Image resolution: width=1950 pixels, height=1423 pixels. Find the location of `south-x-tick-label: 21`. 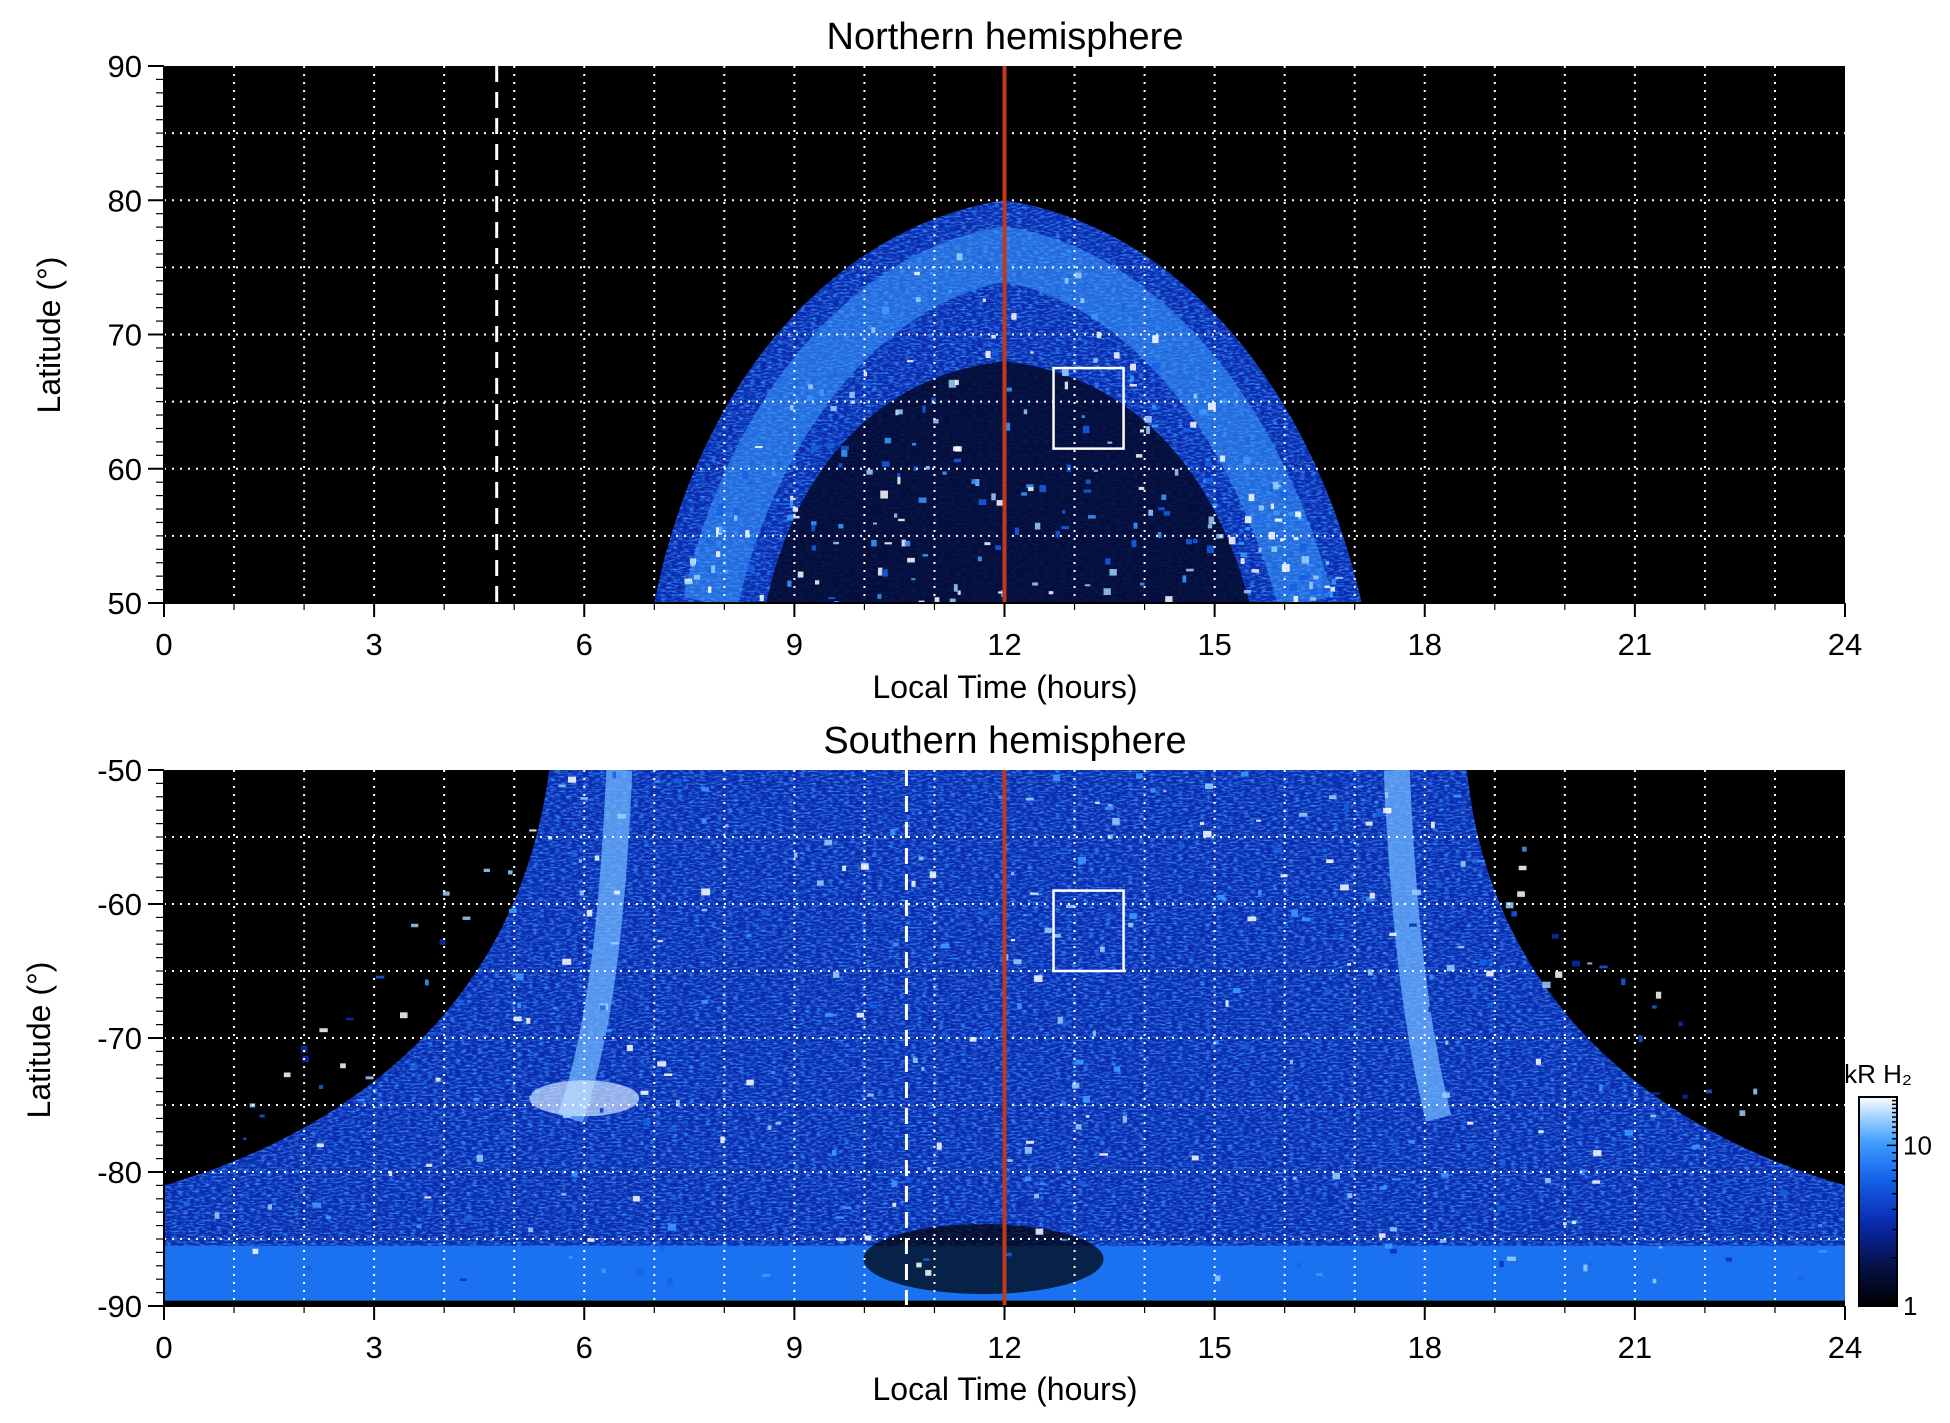

south-x-tick-label: 21 is located at coordinates (1635, 1347).